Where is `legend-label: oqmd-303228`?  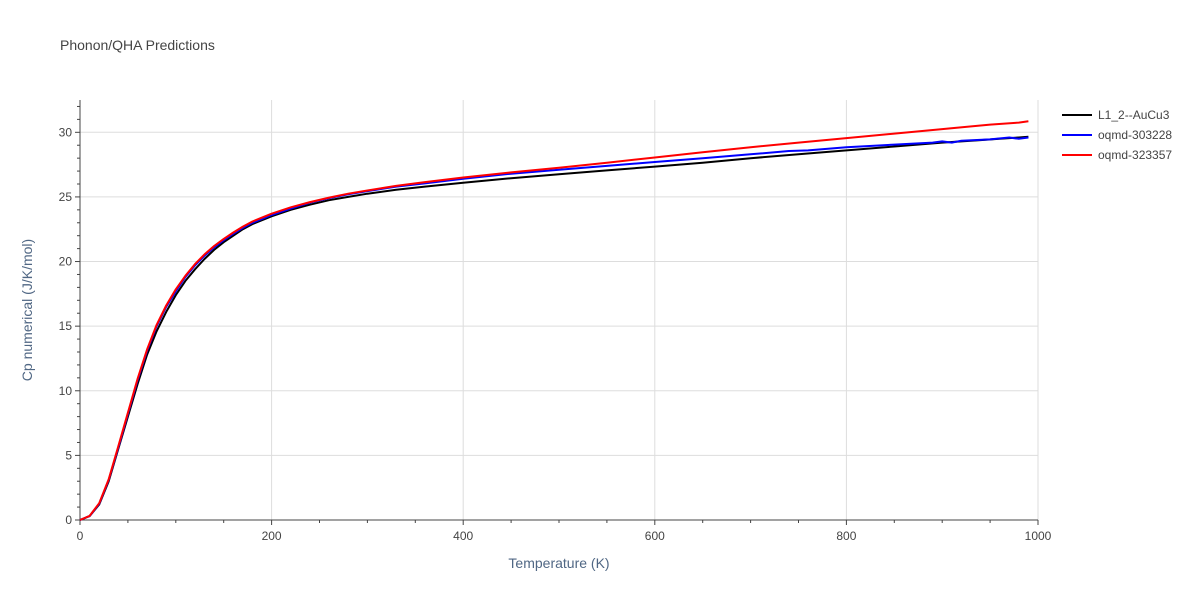
legend-label: oqmd-303228 is located at coordinates (1135, 135).